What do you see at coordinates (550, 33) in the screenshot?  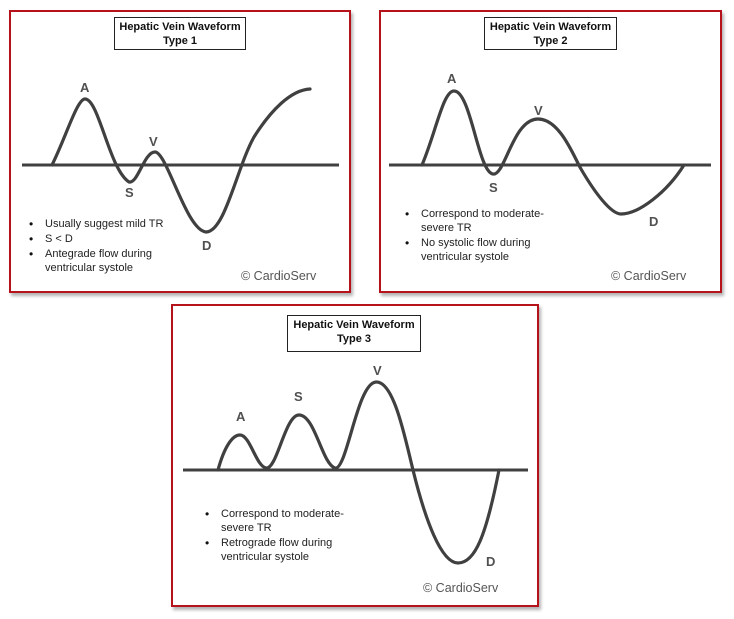 I see `panel-title: Hepatic Vein Waveform Type 2` at bounding box center [550, 33].